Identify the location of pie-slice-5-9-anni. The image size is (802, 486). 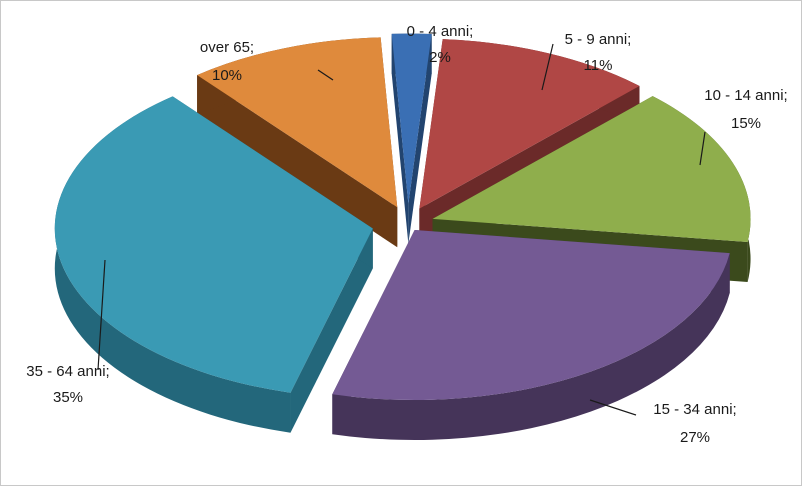
(529, 124).